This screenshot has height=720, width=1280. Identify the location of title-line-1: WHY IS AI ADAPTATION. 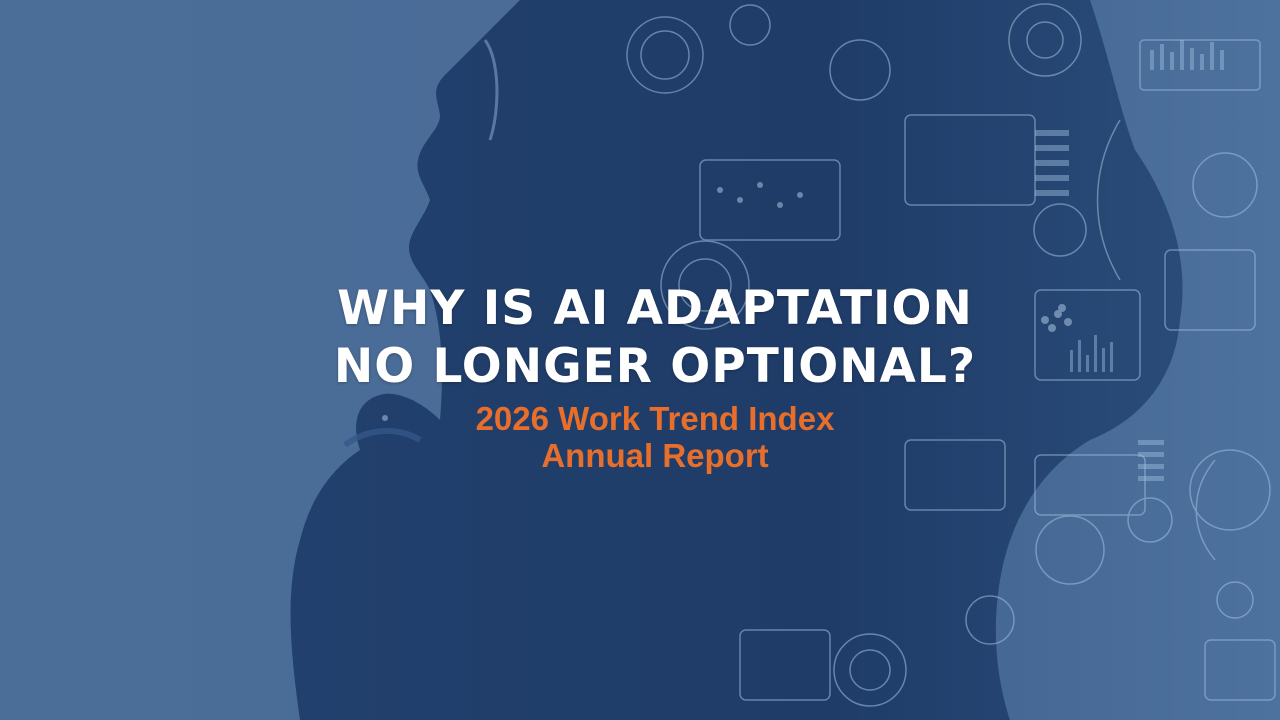
(655, 308).